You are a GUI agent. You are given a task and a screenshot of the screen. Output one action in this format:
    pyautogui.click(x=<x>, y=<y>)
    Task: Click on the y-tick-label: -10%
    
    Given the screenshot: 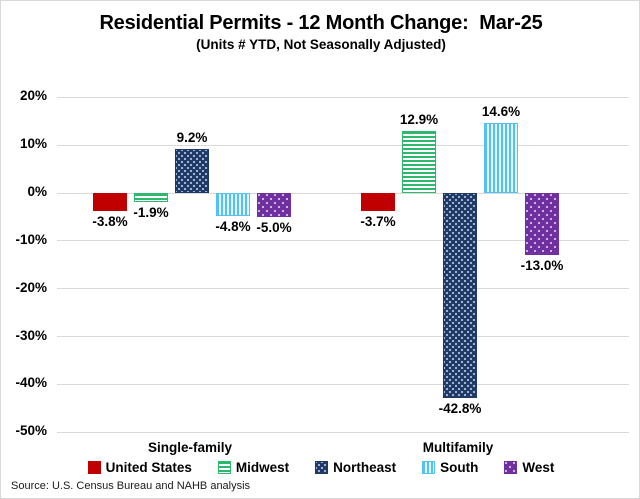 What is the action you would take?
    pyautogui.click(x=31, y=239)
    